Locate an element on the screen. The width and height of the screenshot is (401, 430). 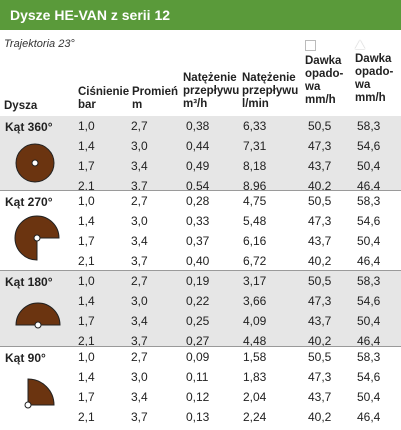
table-row: 1,0 2,7 0,19 3,17 50,5 58,3 is located at coordinates (229, 281).